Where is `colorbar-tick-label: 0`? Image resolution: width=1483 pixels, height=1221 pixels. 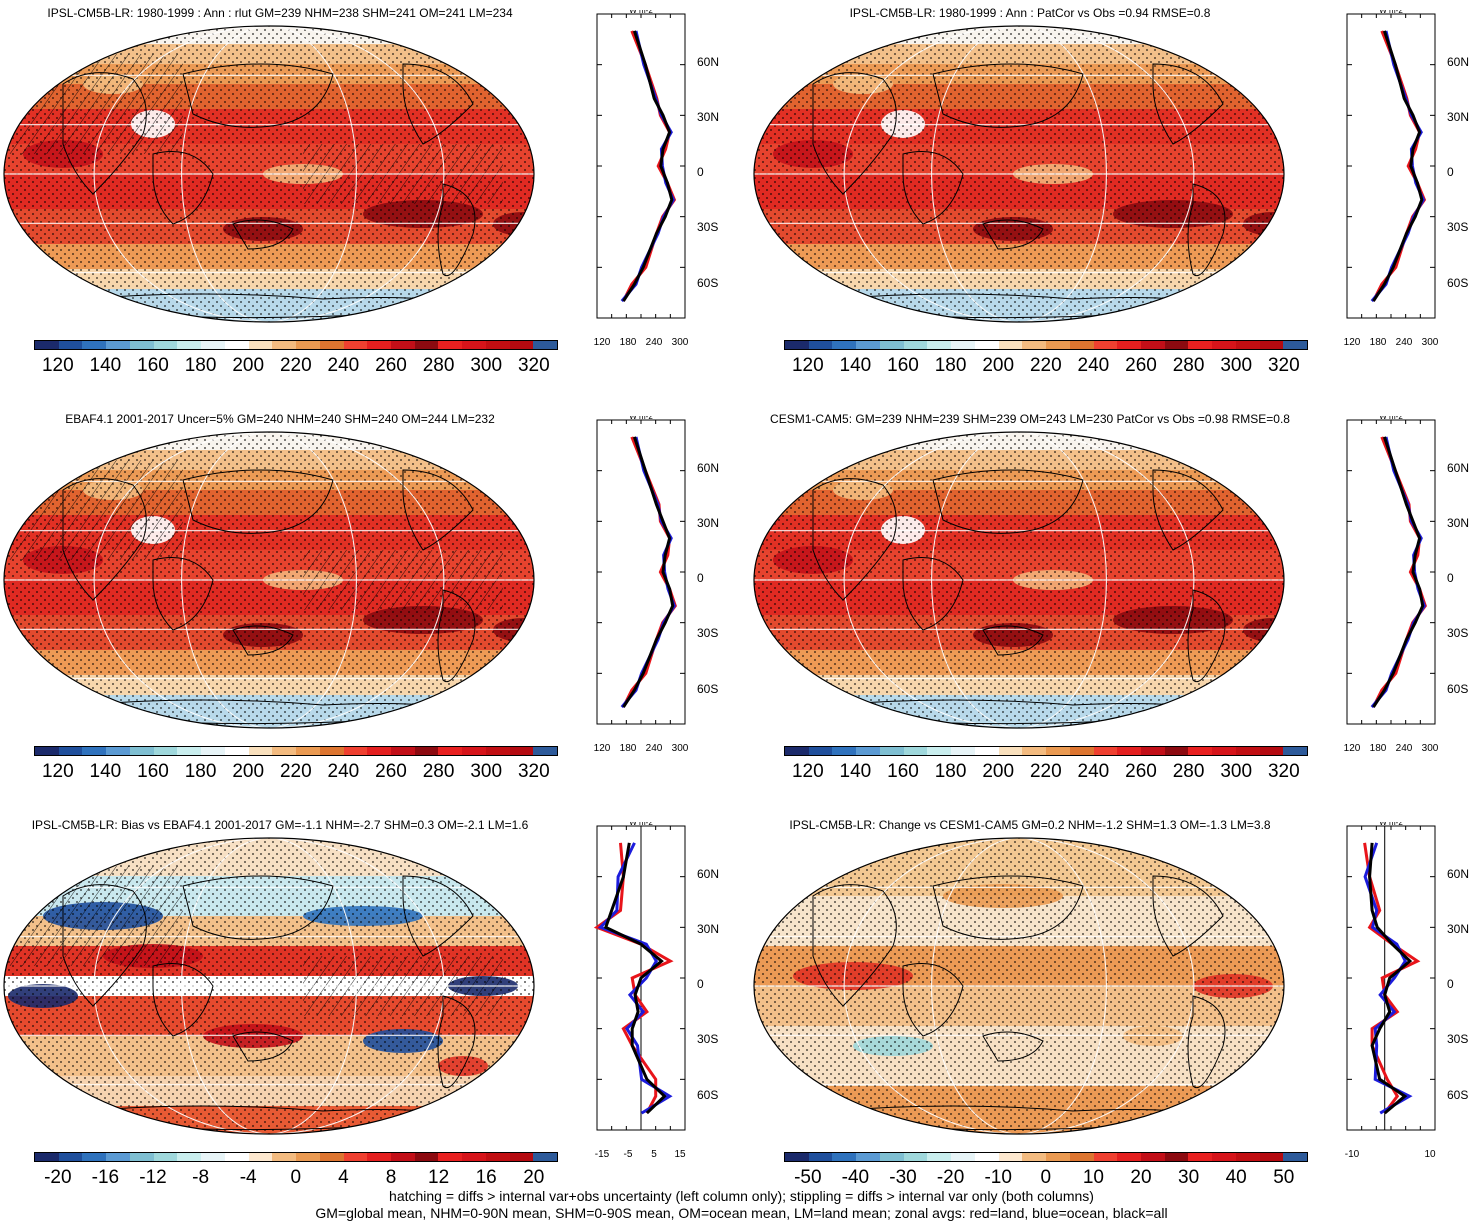 colorbar-tick-label: 0 is located at coordinates (1046, 1177).